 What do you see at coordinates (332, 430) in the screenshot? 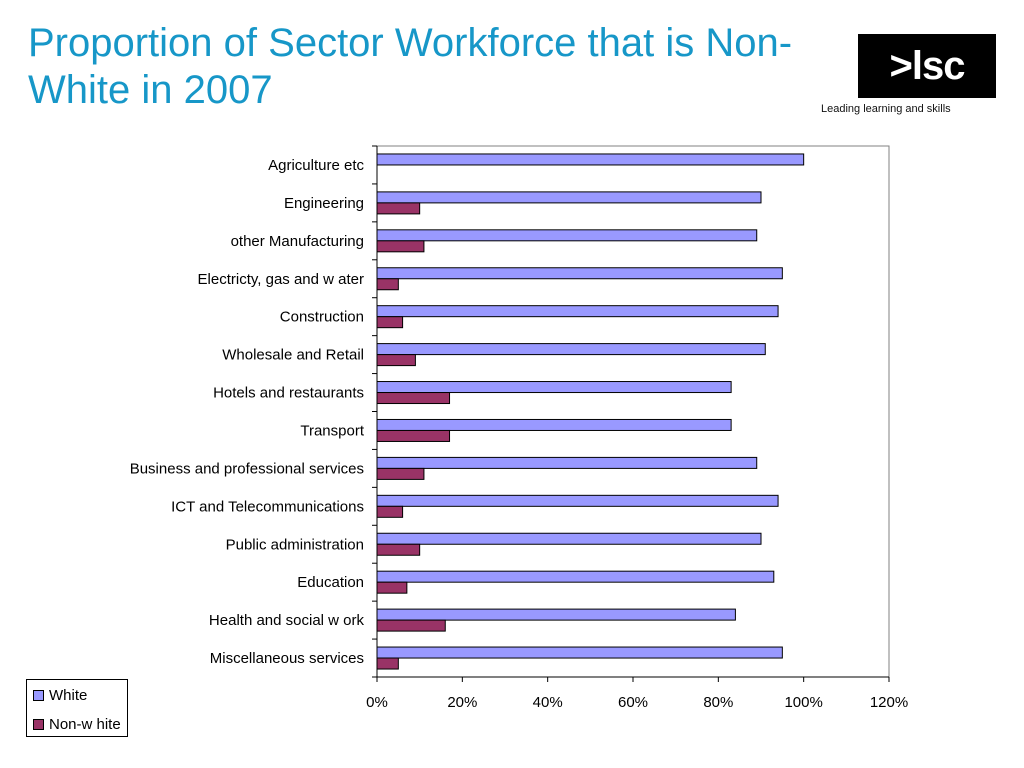
I see `category-label: Transport` at bounding box center [332, 430].